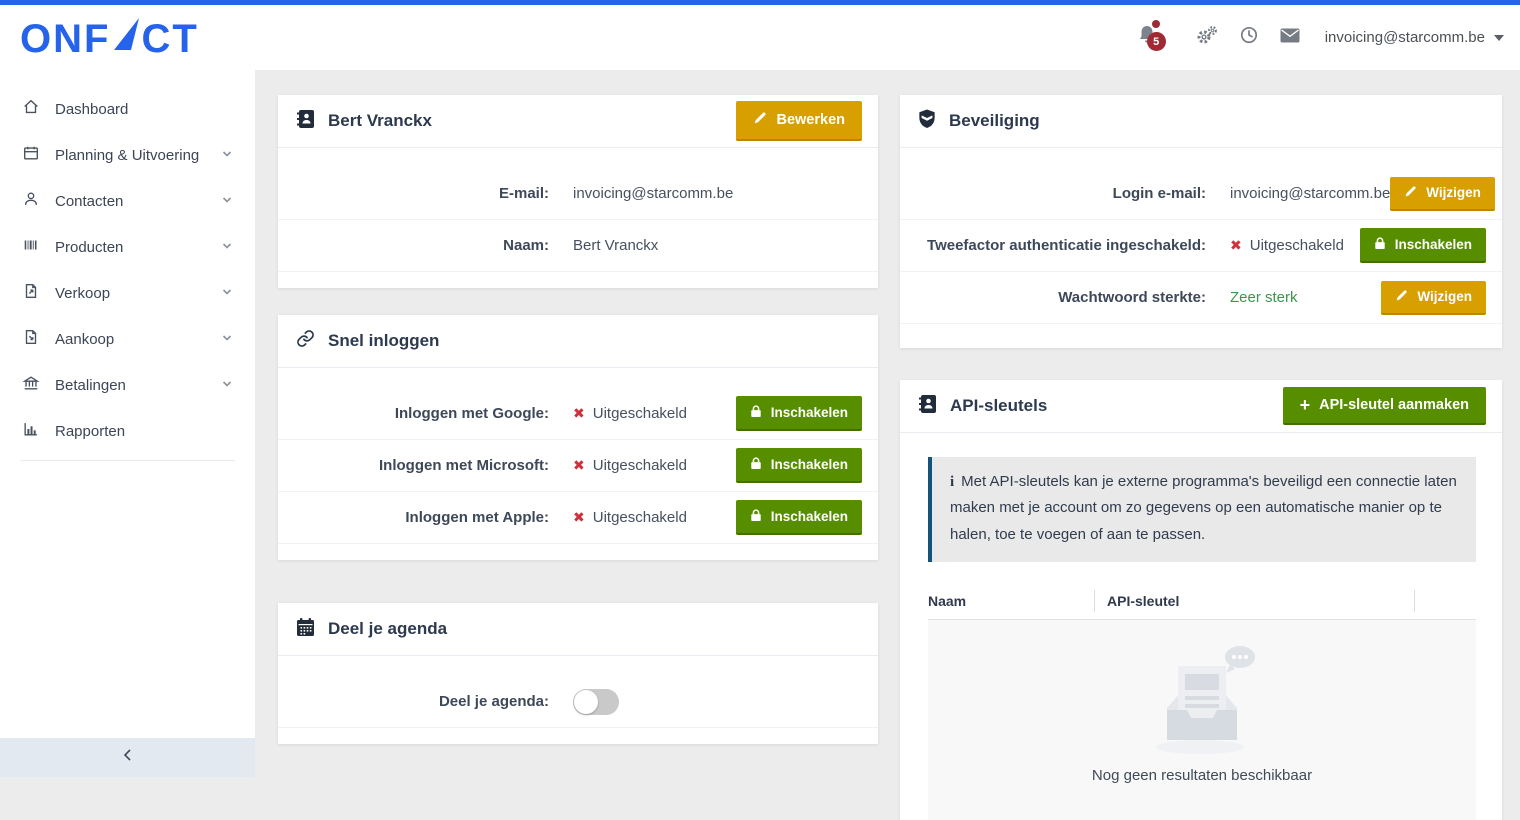 Image resolution: width=1520 pixels, height=820 pixels. I want to click on agenda-card: Deel je agenda Deel je agenda:, so click(578, 673).